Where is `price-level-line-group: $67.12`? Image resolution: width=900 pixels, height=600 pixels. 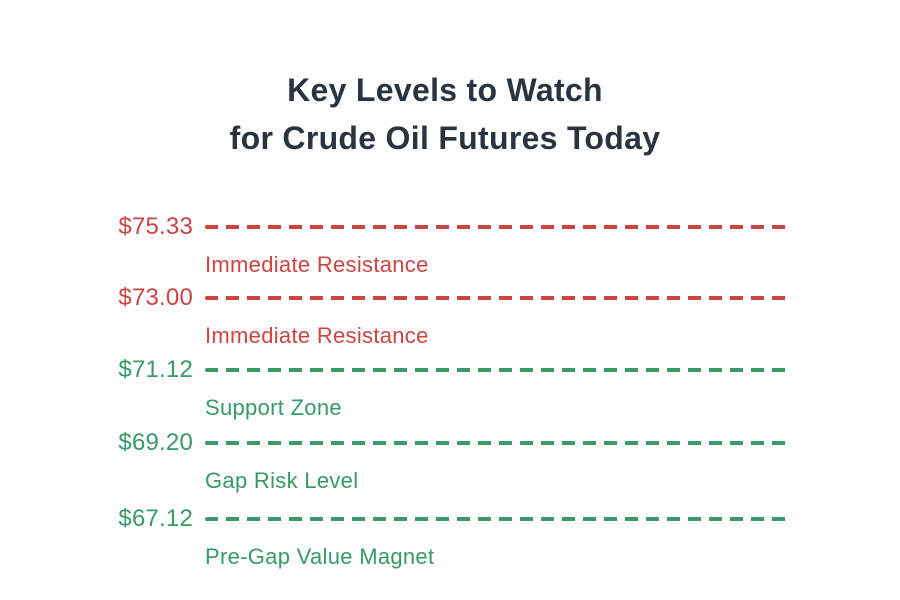
price-level-line-group: $67.12 is located at coordinates (445, 519).